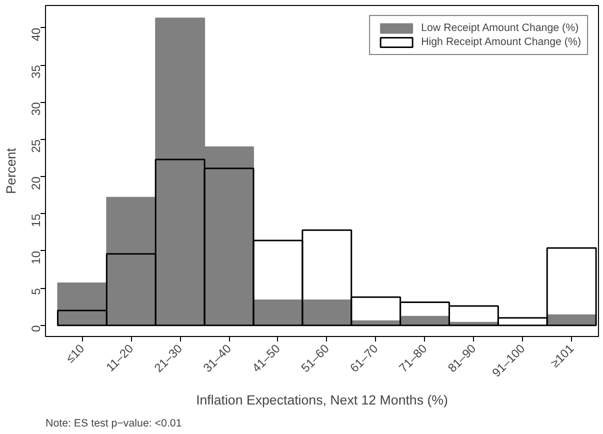  Describe the element at coordinates (36, 328) in the screenshot. I see `y-tick-label: 0` at that location.